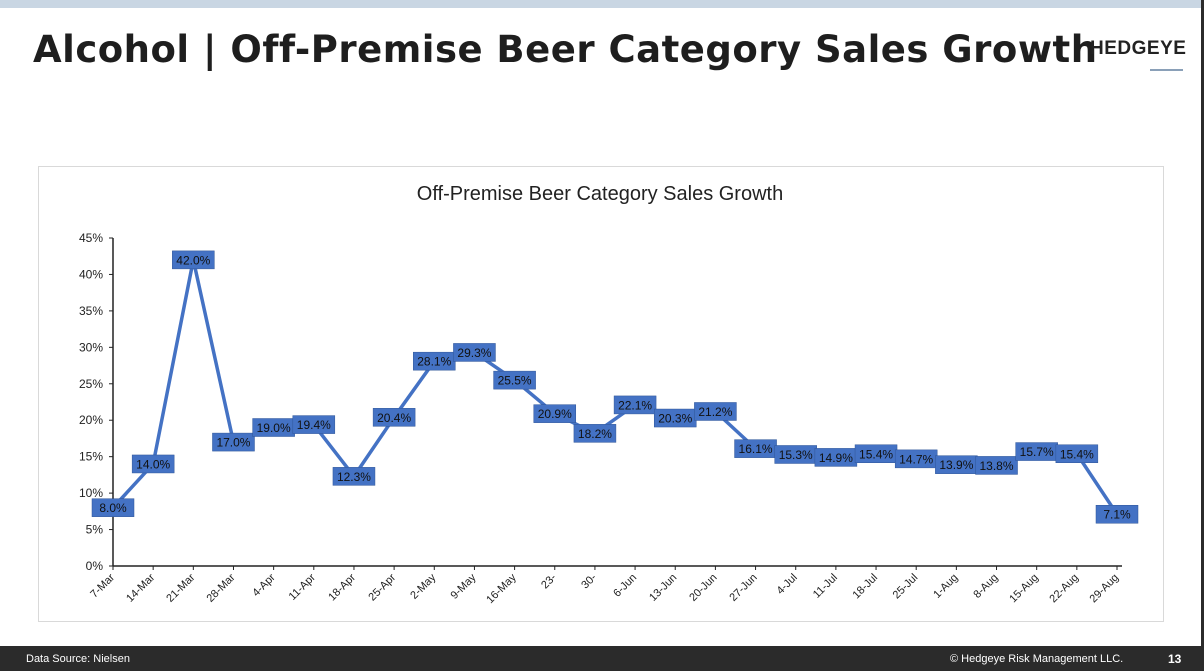 The image size is (1204, 671). I want to click on data-label: 8.0%, so click(113, 508).